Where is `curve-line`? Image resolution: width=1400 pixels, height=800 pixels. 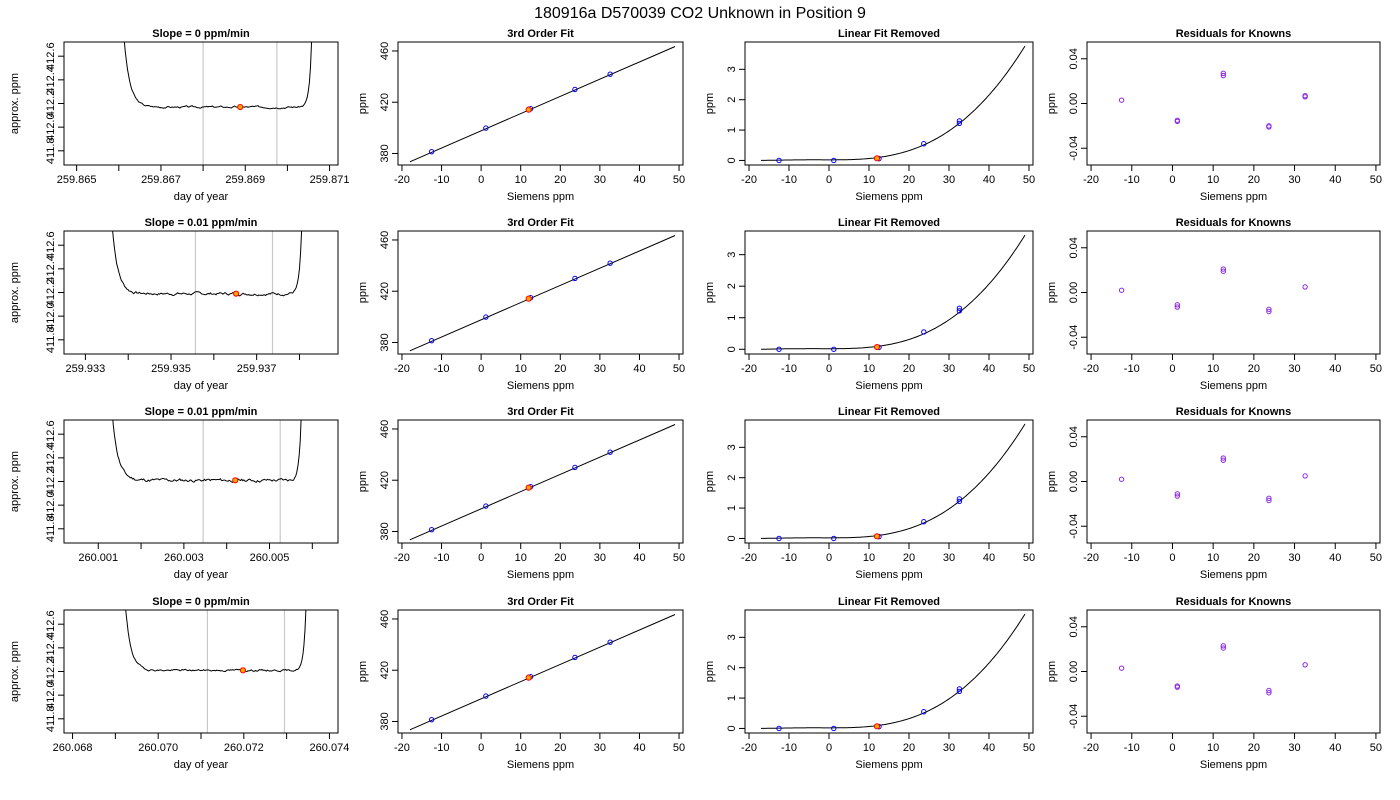 curve-line is located at coordinates (893, 671).